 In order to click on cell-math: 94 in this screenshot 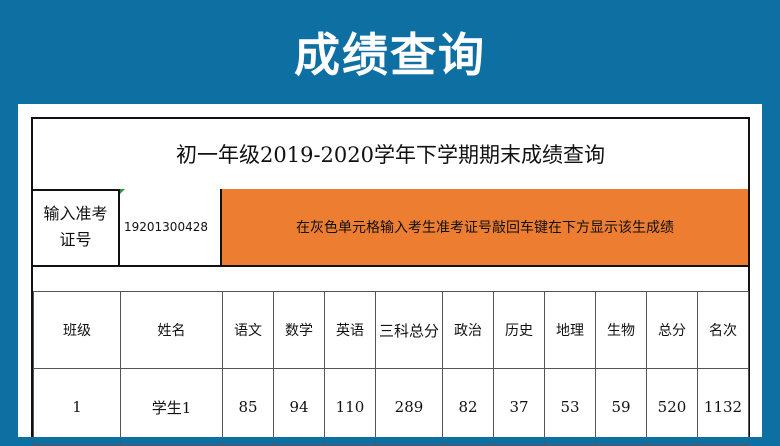, I will do `click(299, 407)`.